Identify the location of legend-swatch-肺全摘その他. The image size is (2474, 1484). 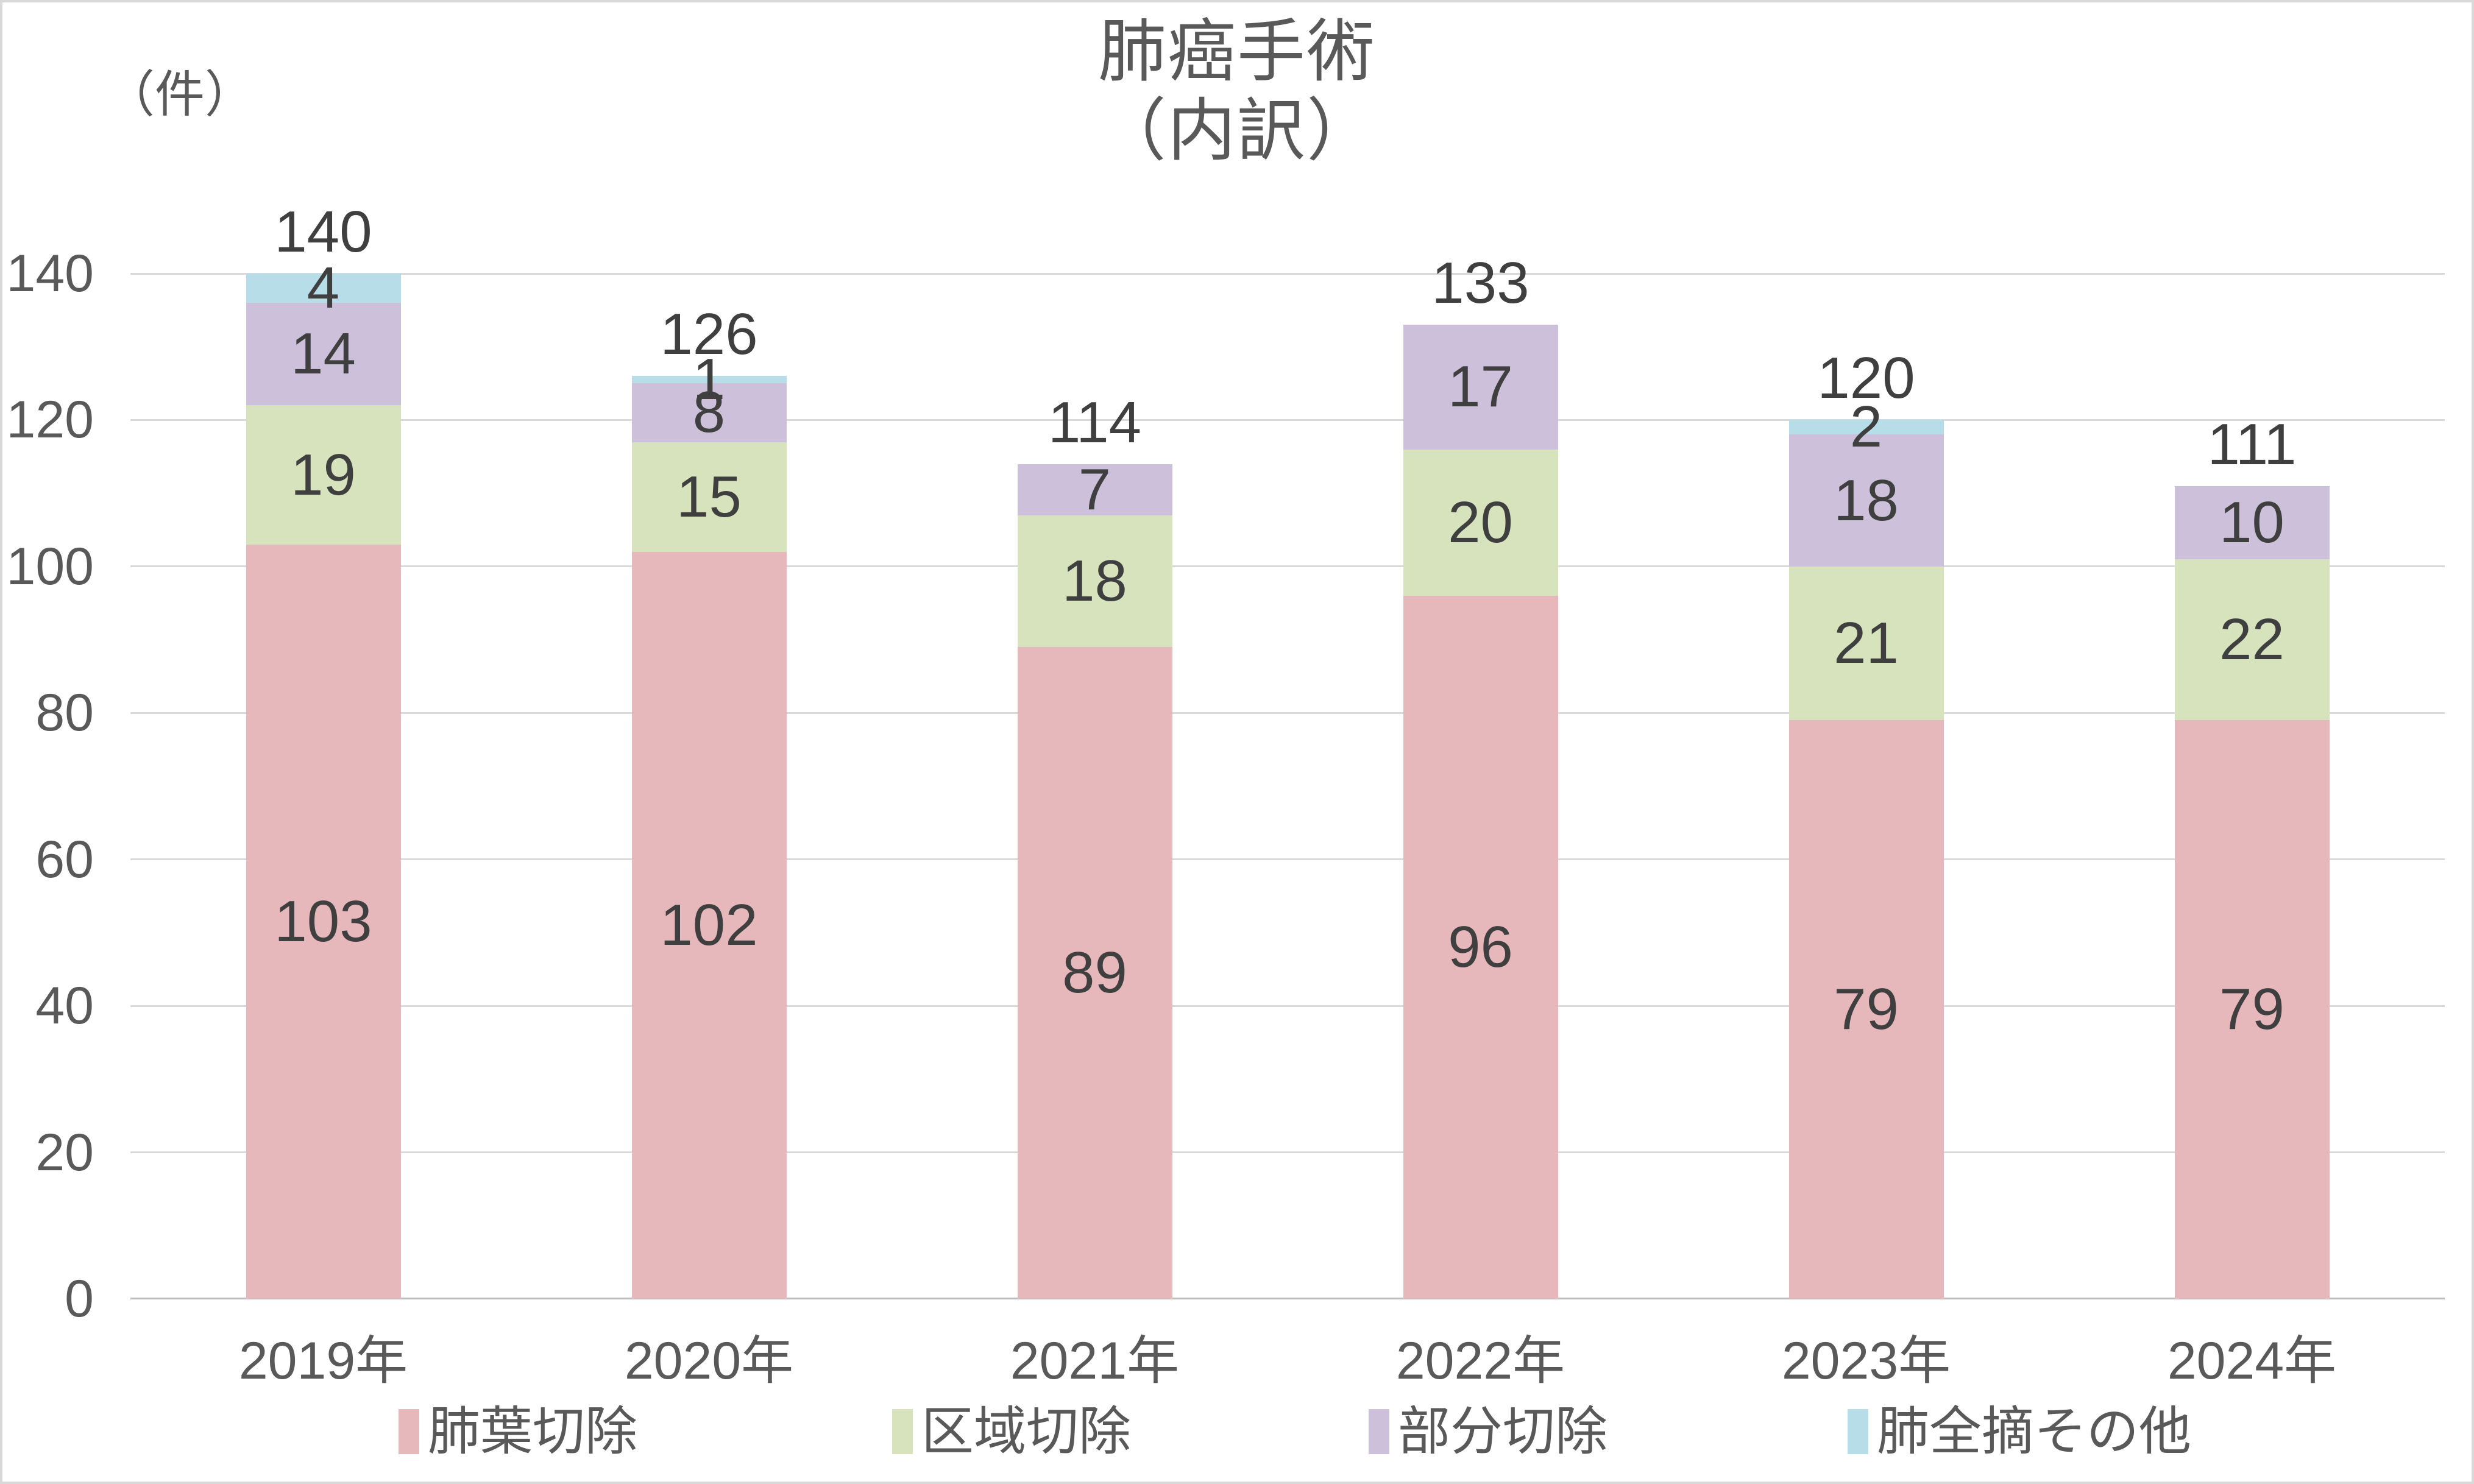
(1858, 1432).